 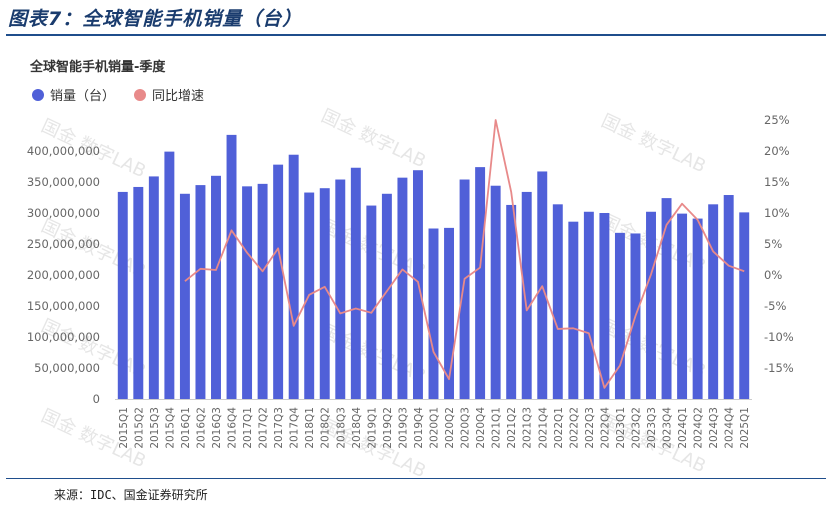 What do you see at coordinates (497, 428) in the screenshot?
I see `x-tick-label: 2021Q1` at bounding box center [497, 428].